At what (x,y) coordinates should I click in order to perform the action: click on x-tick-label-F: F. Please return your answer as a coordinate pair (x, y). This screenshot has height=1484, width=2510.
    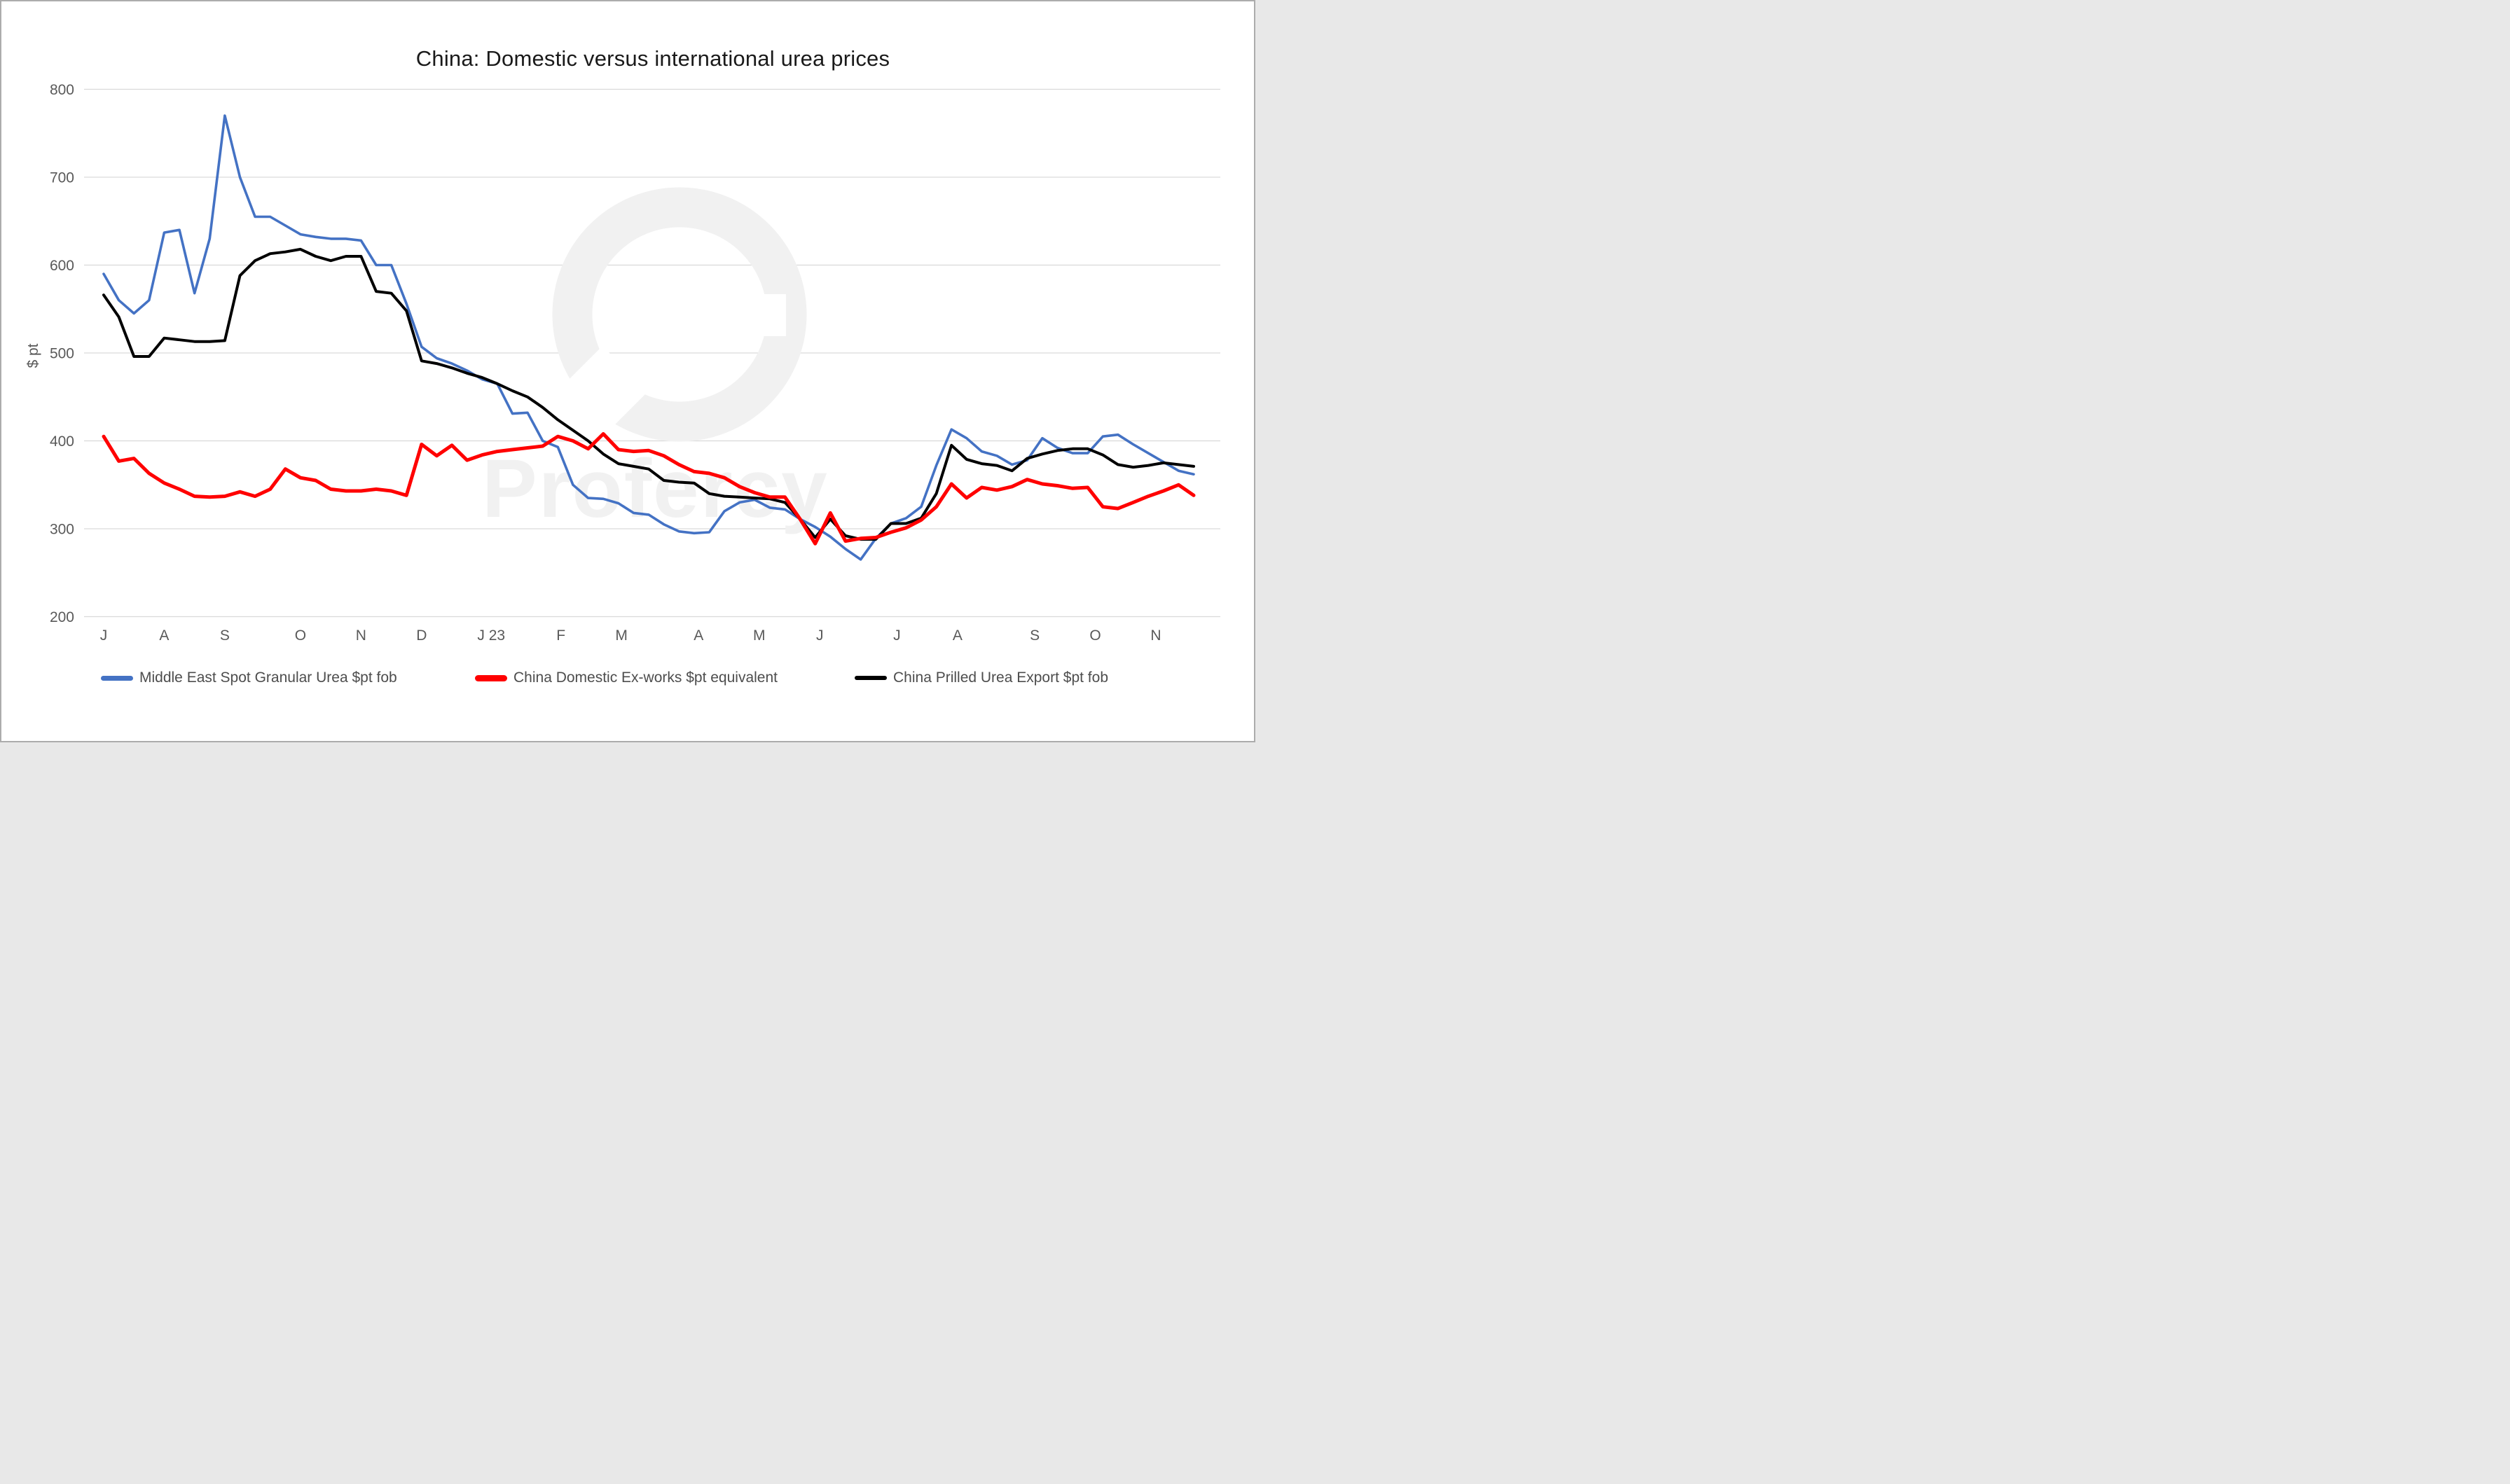
    Looking at the image, I should click on (560, 635).